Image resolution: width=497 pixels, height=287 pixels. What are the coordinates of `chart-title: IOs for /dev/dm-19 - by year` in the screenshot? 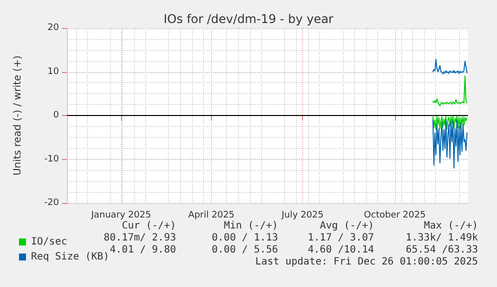 It's located at (249, 19).